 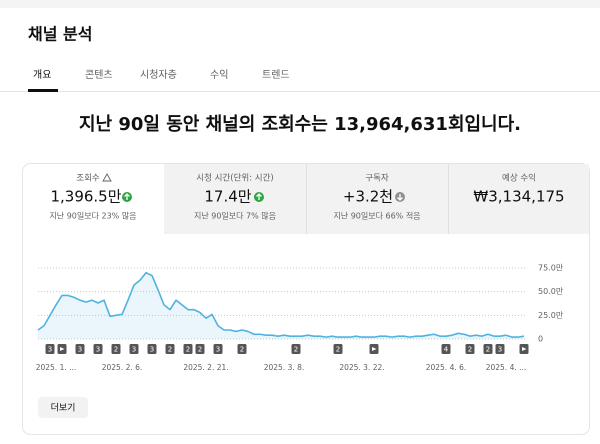 I want to click on video-marker: 4, so click(x=446, y=349).